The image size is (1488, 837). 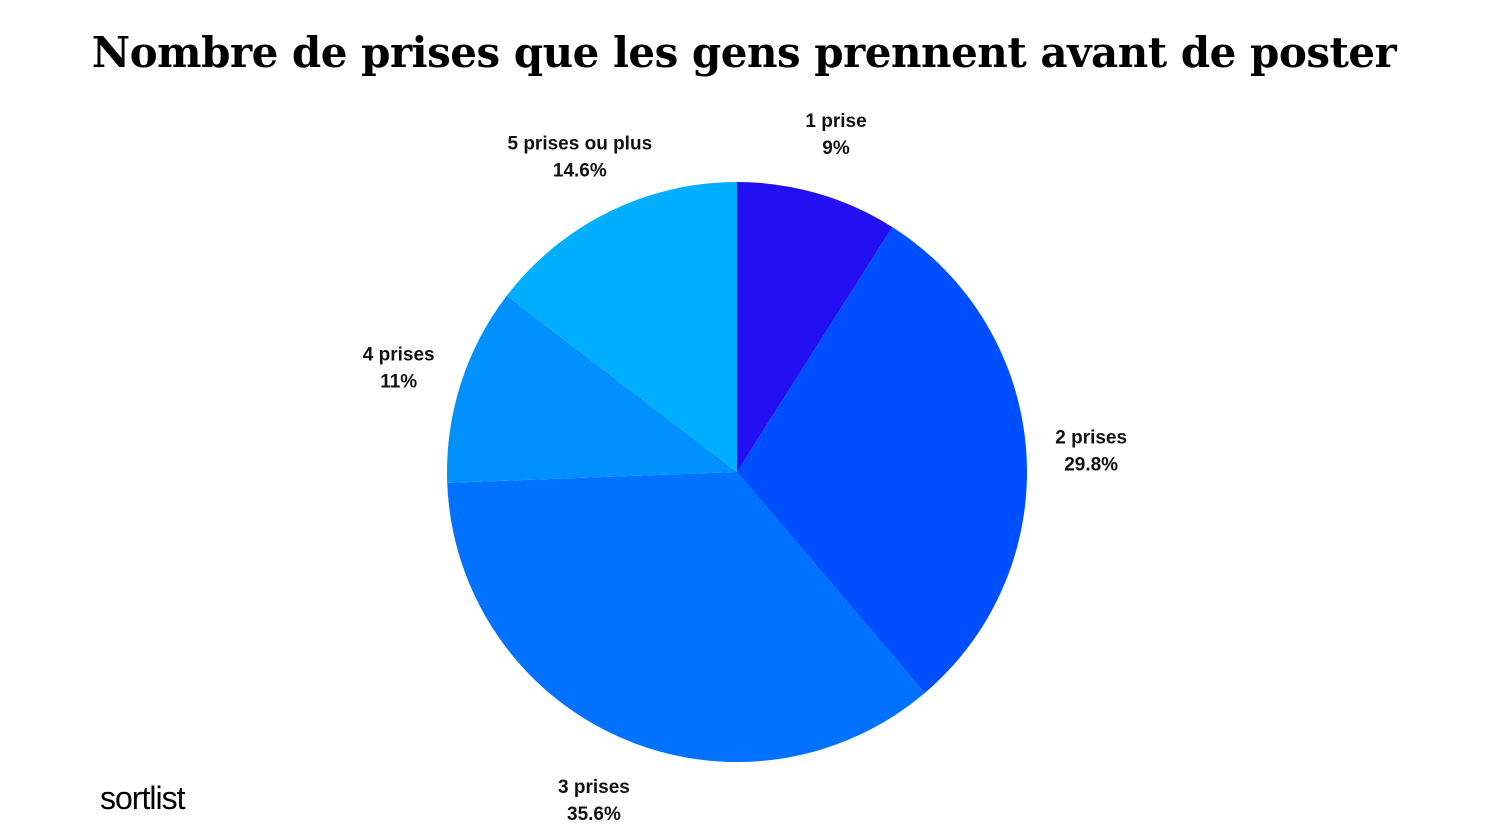 What do you see at coordinates (594, 787) in the screenshot?
I see `slice-label-3-prises: 3 prises` at bounding box center [594, 787].